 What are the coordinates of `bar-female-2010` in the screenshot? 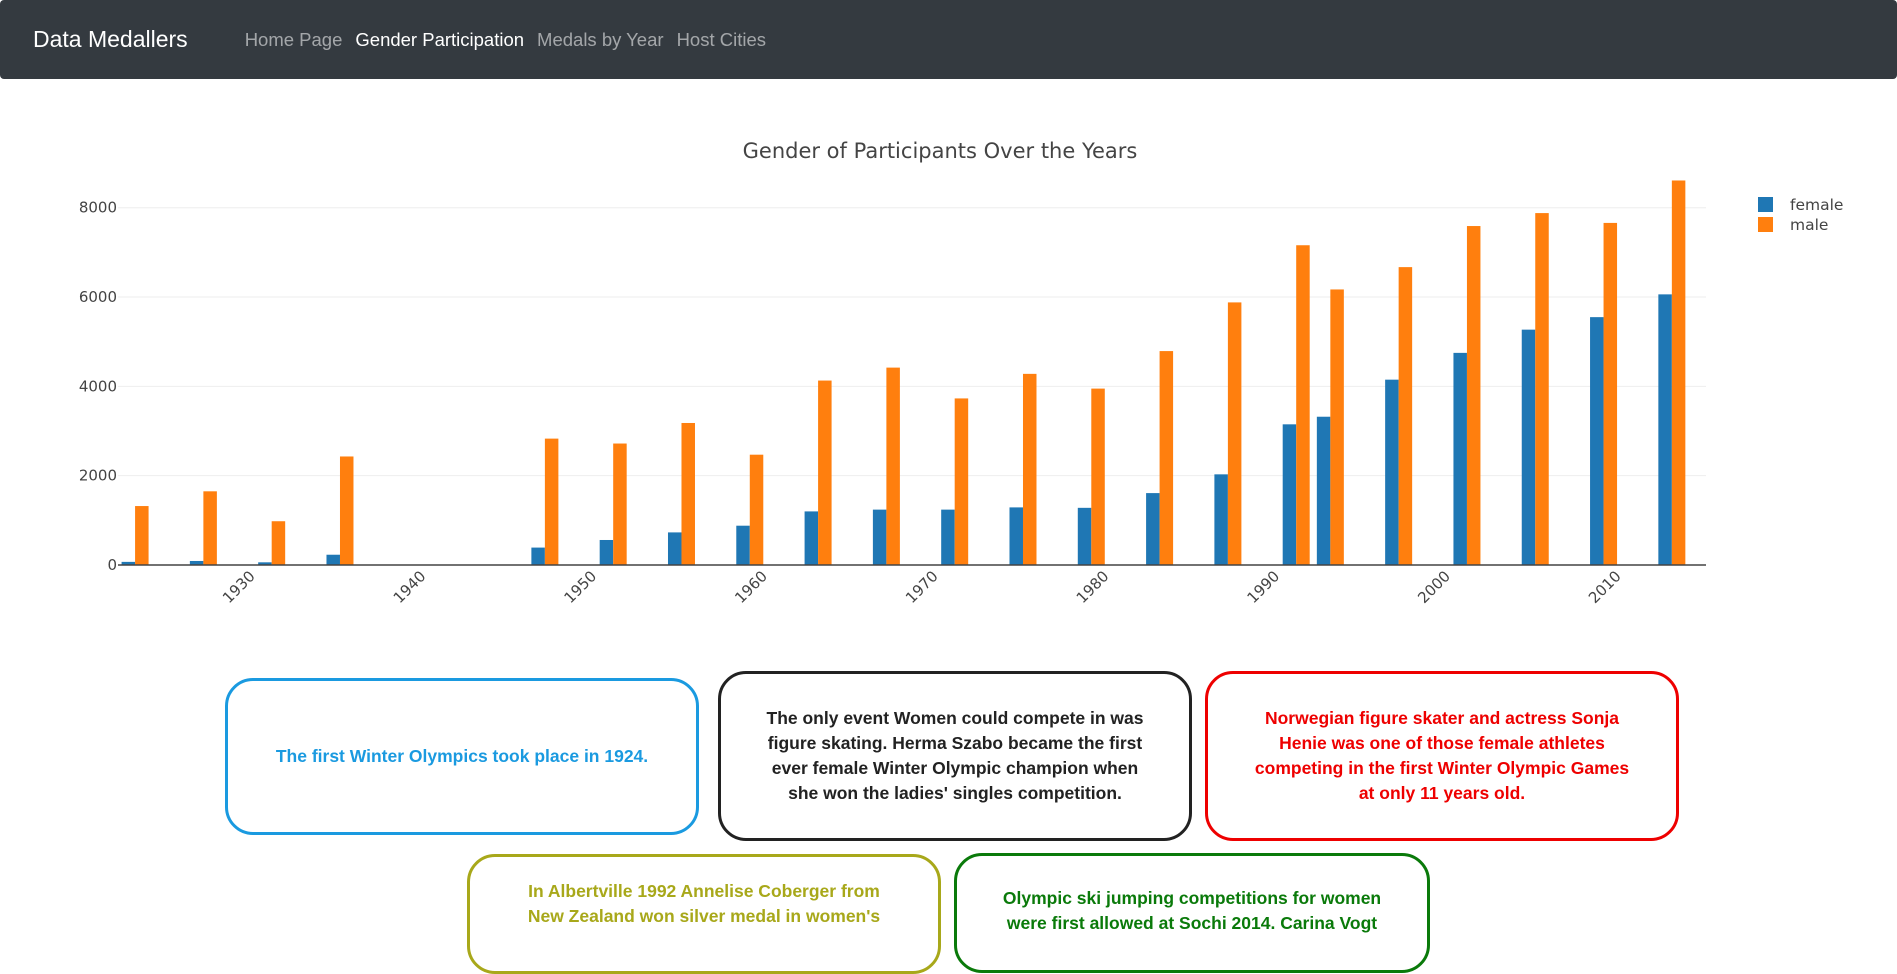 It's located at (1597, 441).